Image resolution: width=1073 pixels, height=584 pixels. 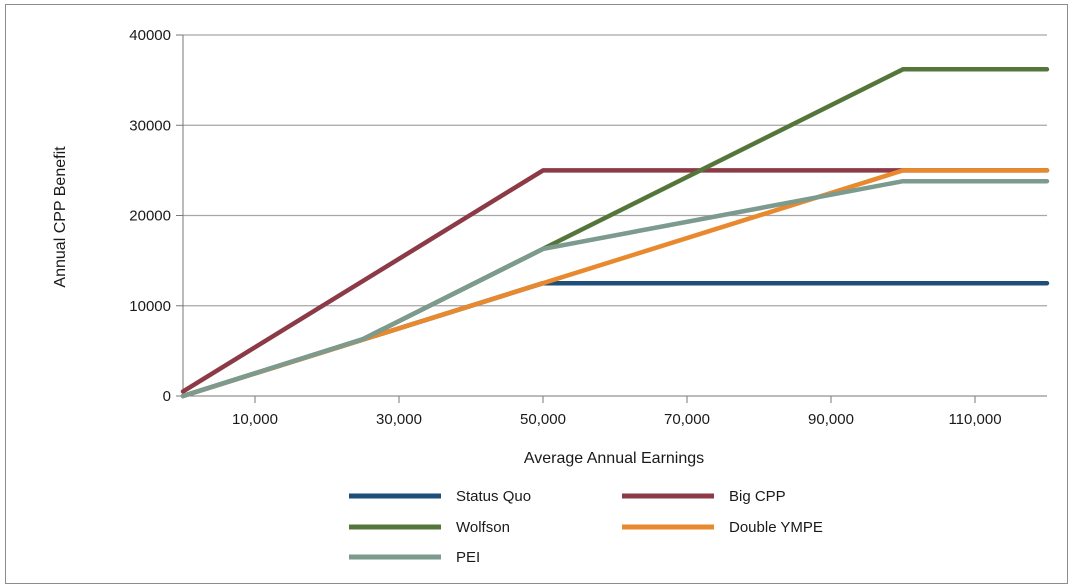 I want to click on y-tick-labels: 0 10000 20000 30000 40000, so click(x=156, y=216).